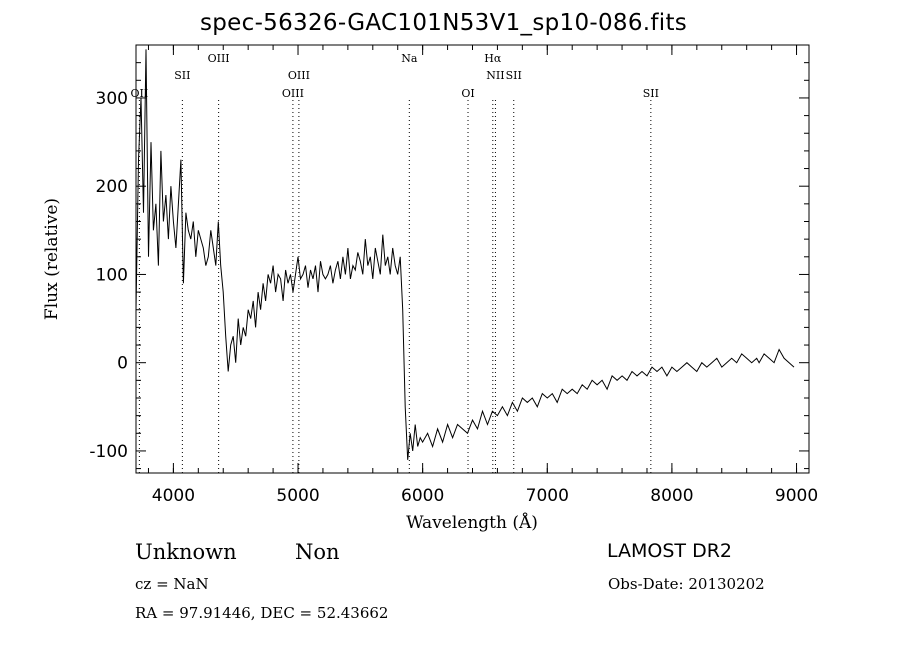  Describe the element at coordinates (140, 93) in the screenshot. I see `line-marker-label: OII` at that location.